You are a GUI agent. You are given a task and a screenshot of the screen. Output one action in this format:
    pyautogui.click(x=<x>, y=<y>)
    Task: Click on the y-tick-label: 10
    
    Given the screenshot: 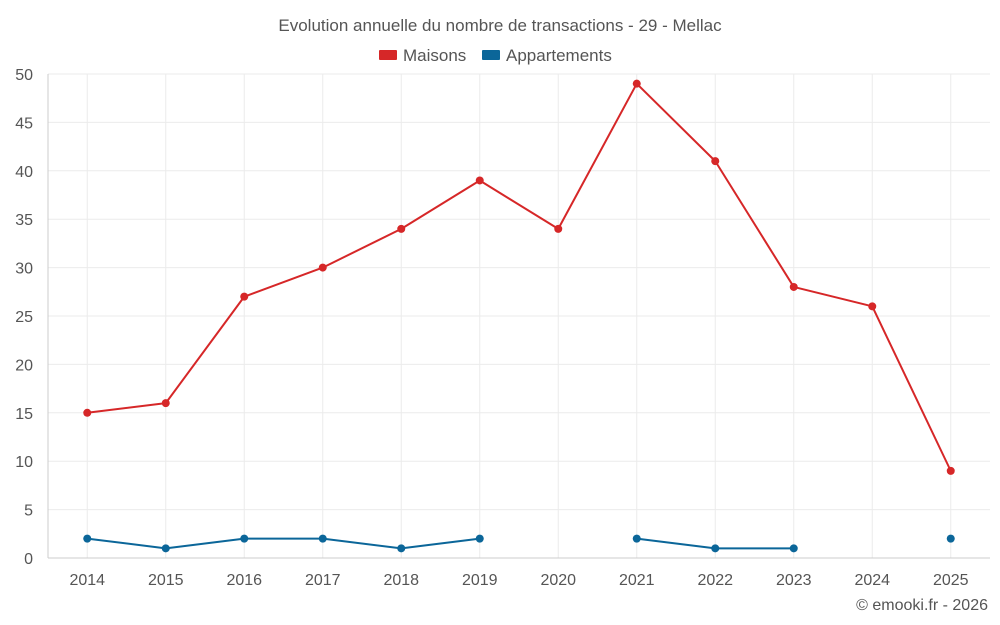 What is the action you would take?
    pyautogui.click(x=24, y=462)
    